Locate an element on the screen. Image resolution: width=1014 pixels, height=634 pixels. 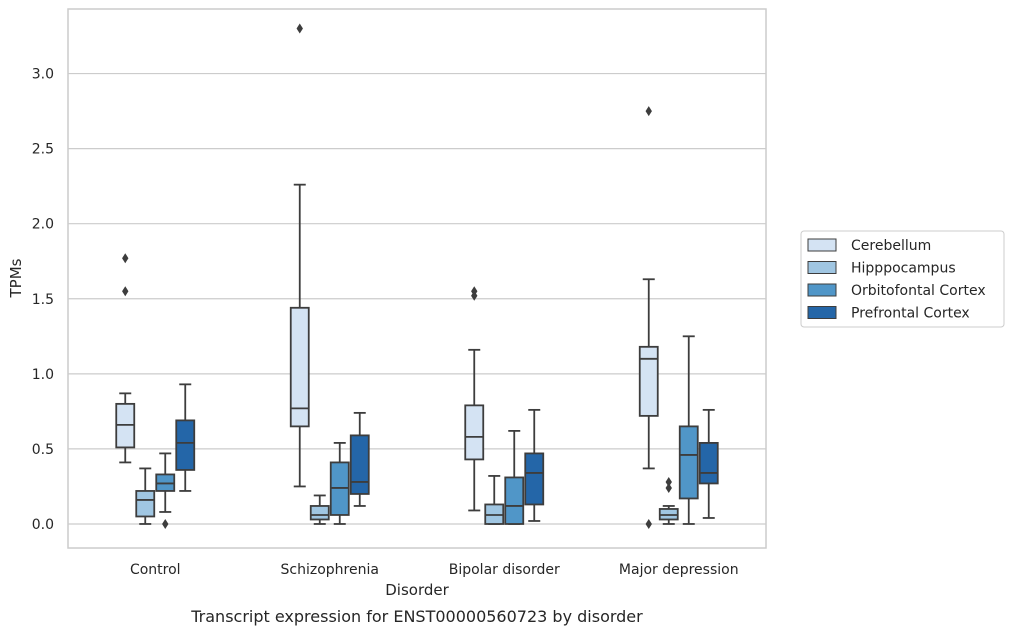
legend-label: Cerebellum is located at coordinates (891, 246).